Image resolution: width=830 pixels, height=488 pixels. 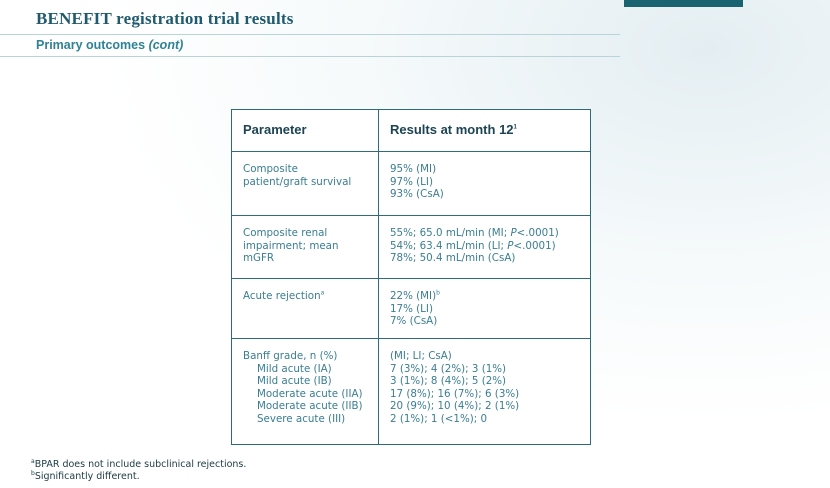 I want to click on param-subline: Moderate acute (IIB), so click(x=310, y=406).